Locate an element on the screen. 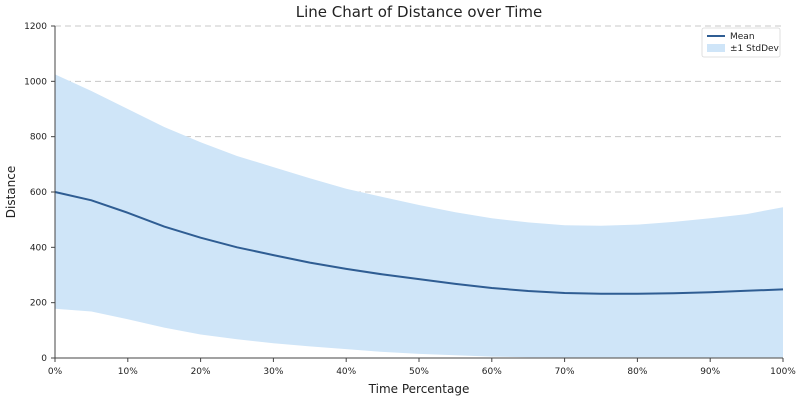  y-tick-label-0: 0 is located at coordinates (44, 359).